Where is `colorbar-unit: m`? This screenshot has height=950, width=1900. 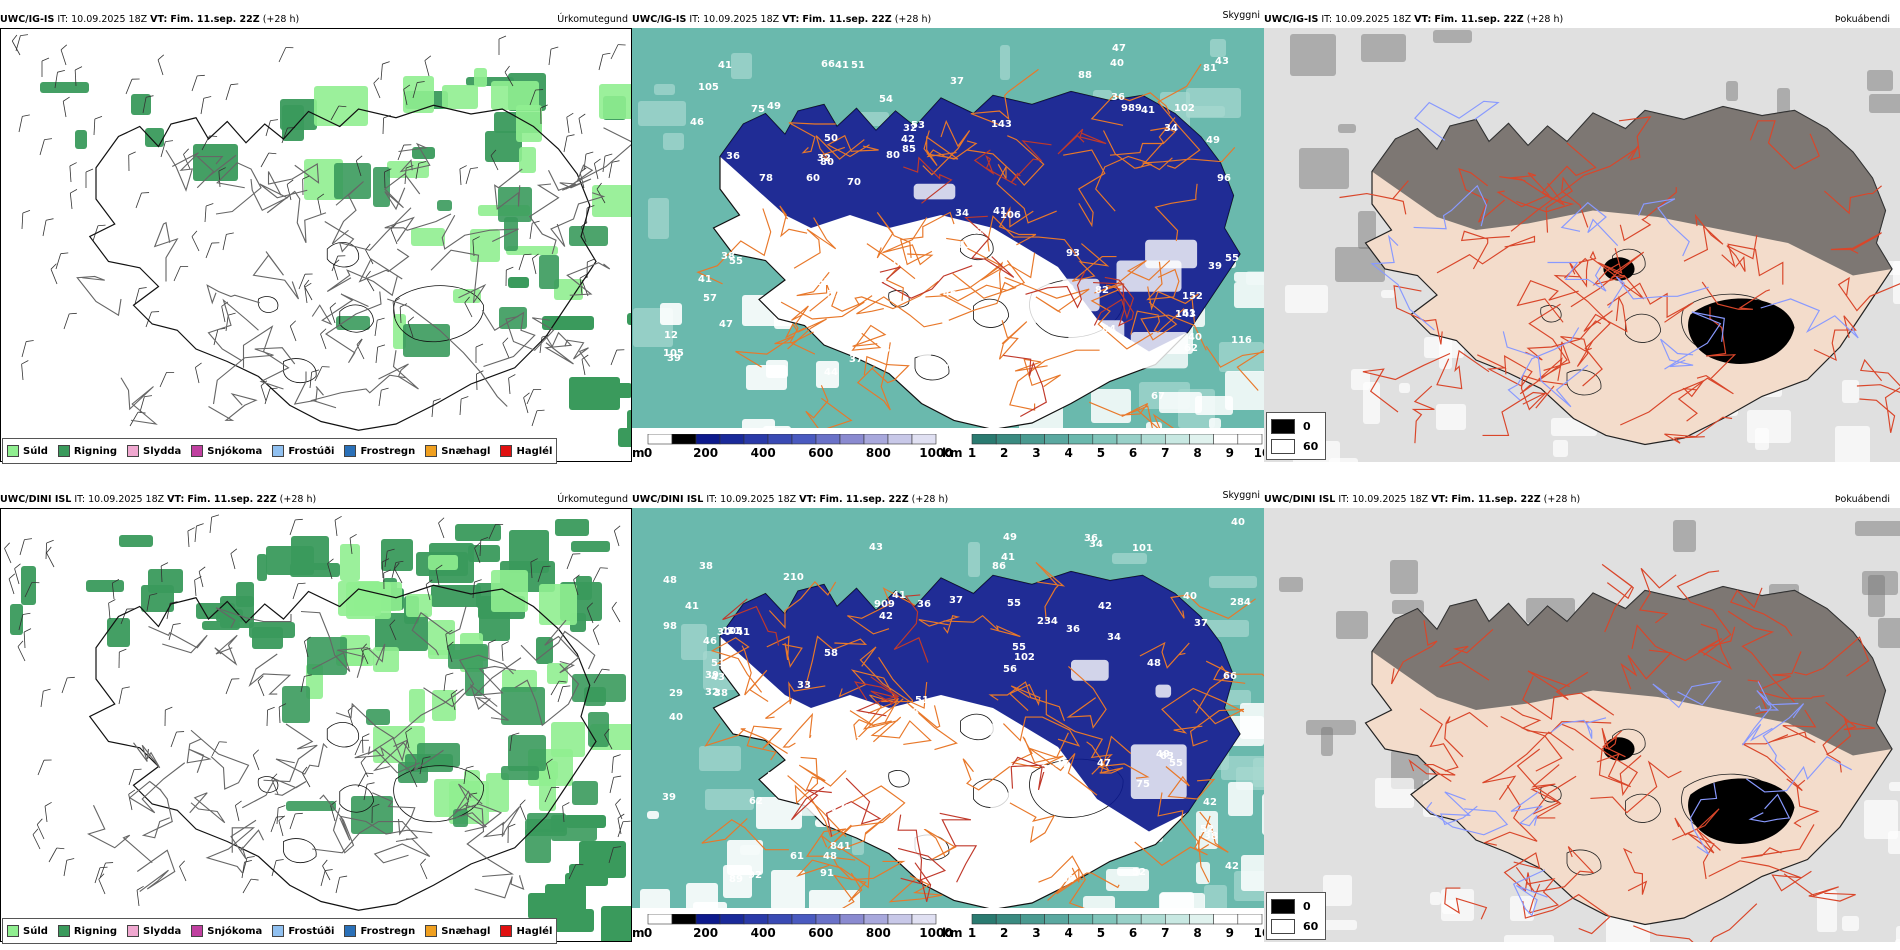
colorbar-unit: m is located at coordinates (638, 933).